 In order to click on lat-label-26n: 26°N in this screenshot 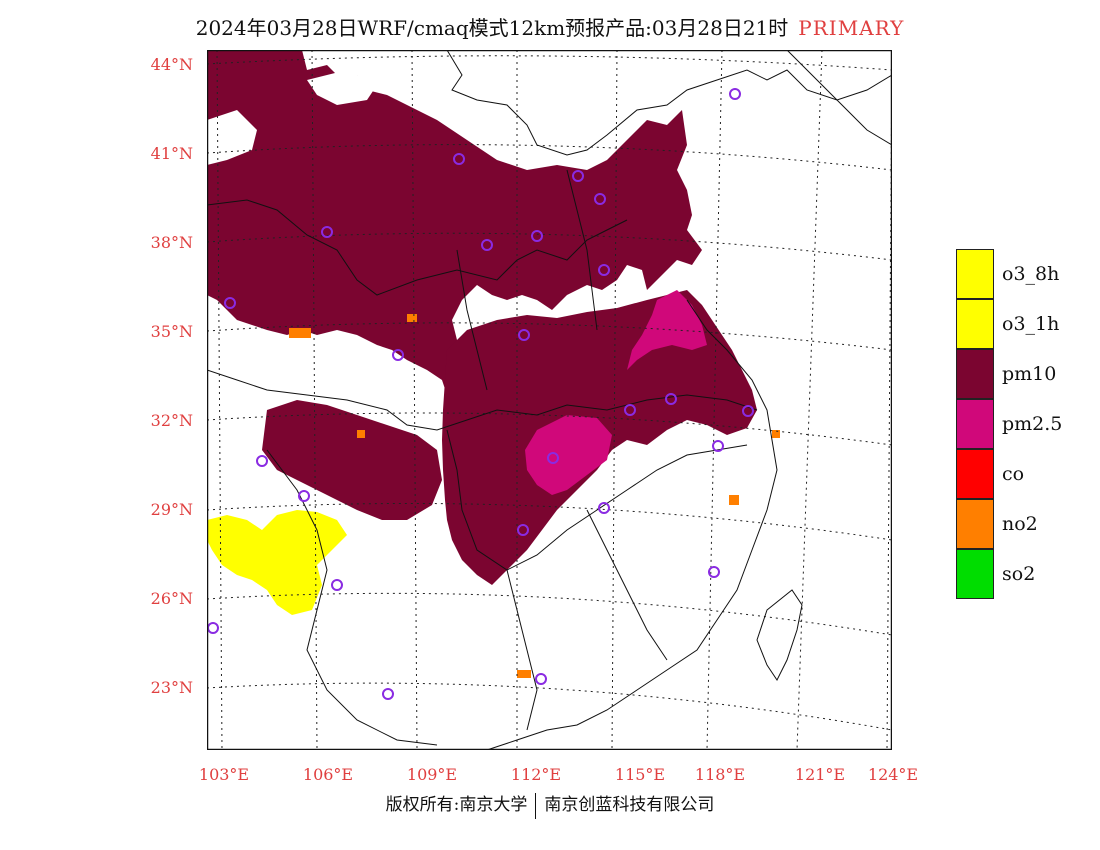, I will do `click(171, 598)`.